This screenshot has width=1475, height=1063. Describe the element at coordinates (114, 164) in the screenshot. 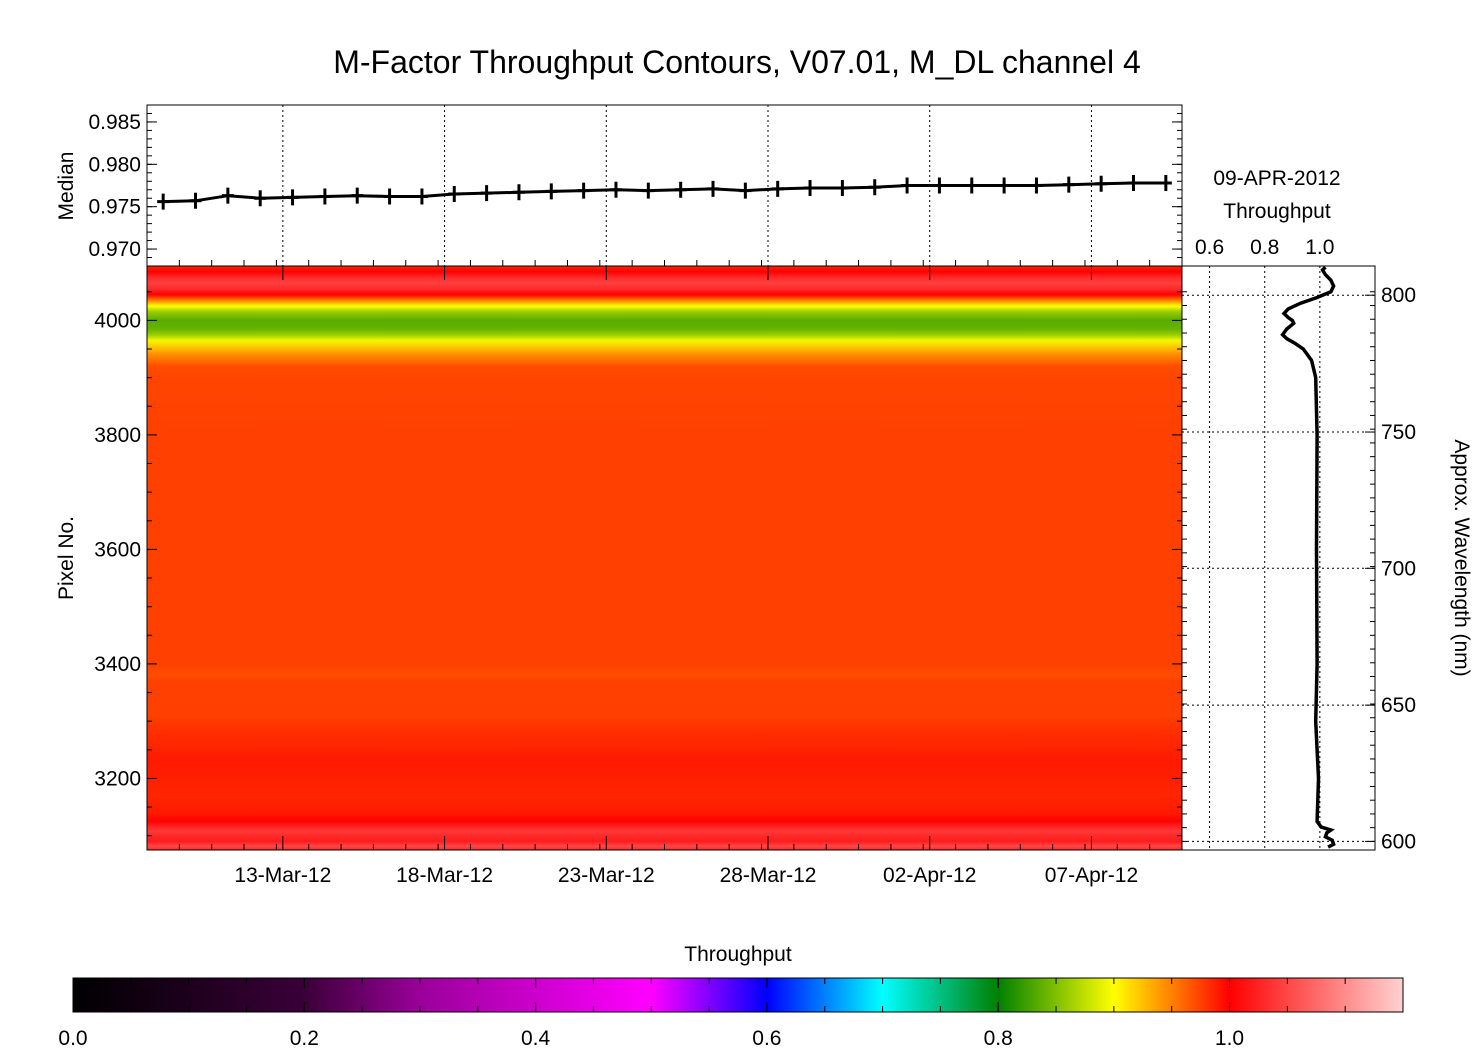

I see `y-tick-label: 0.980` at that location.